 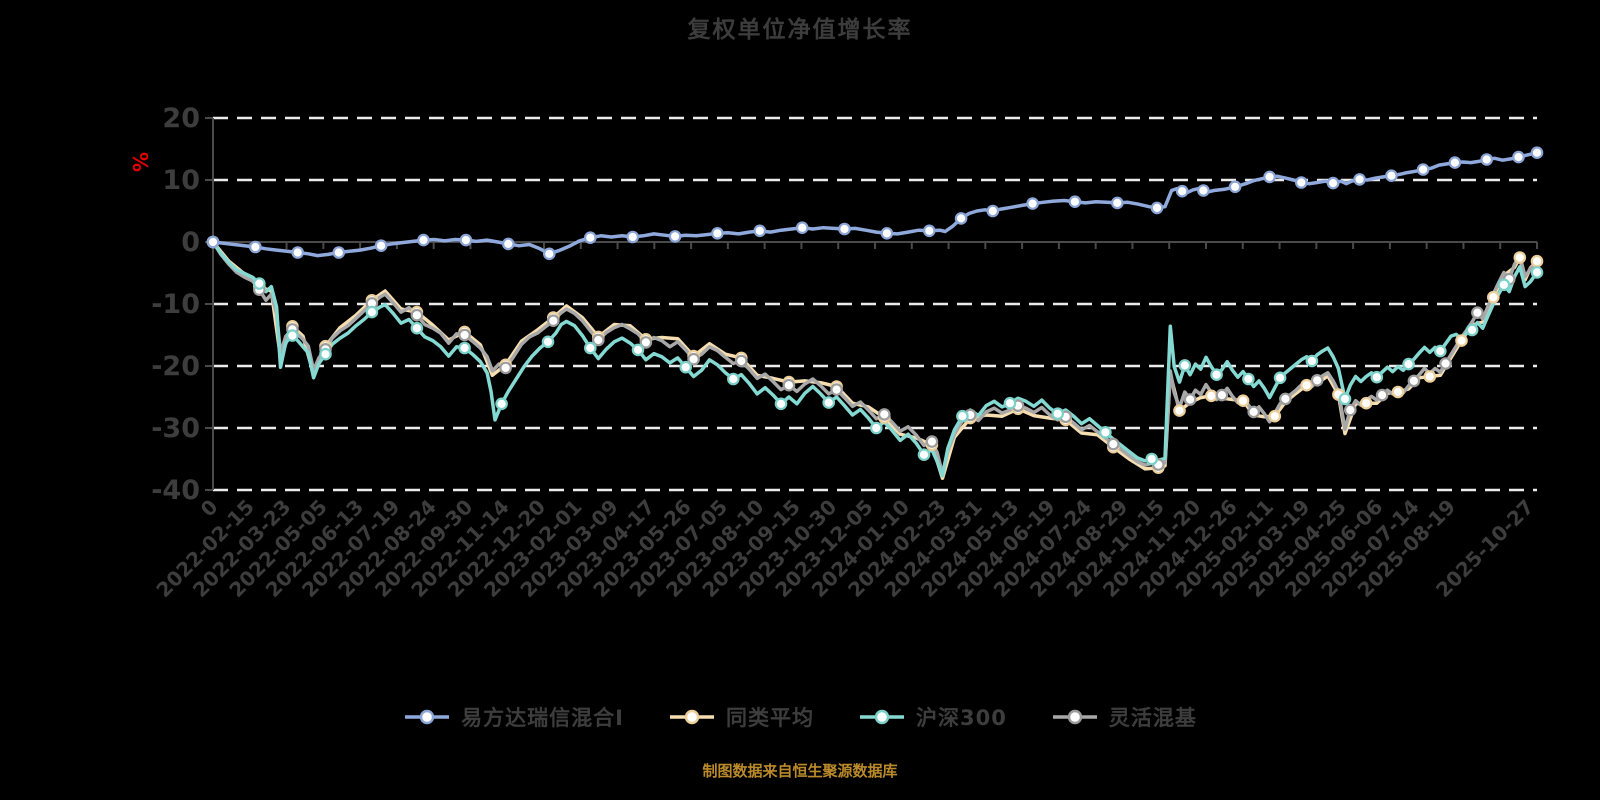 I want to click on legend-label: 易方达瑞信混合I, so click(x=542, y=718).